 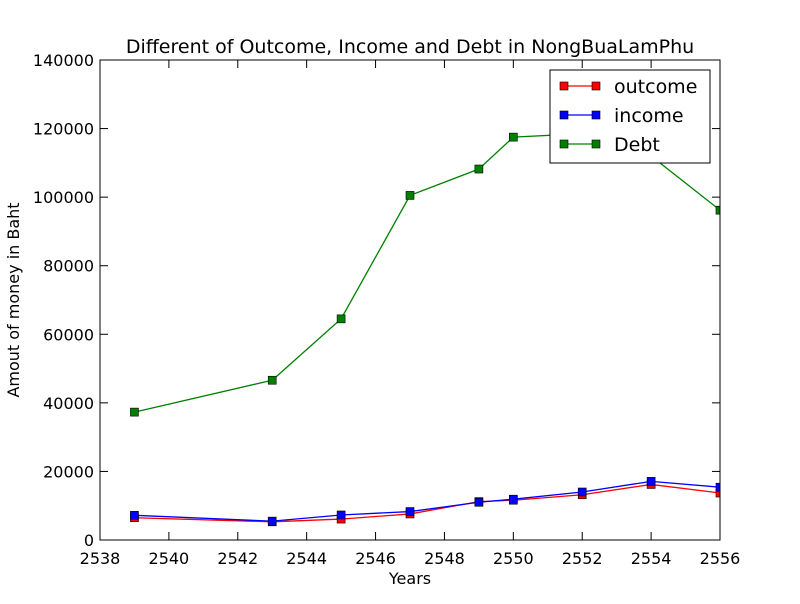 I want to click on legend-item: outcome, so click(x=628, y=87).